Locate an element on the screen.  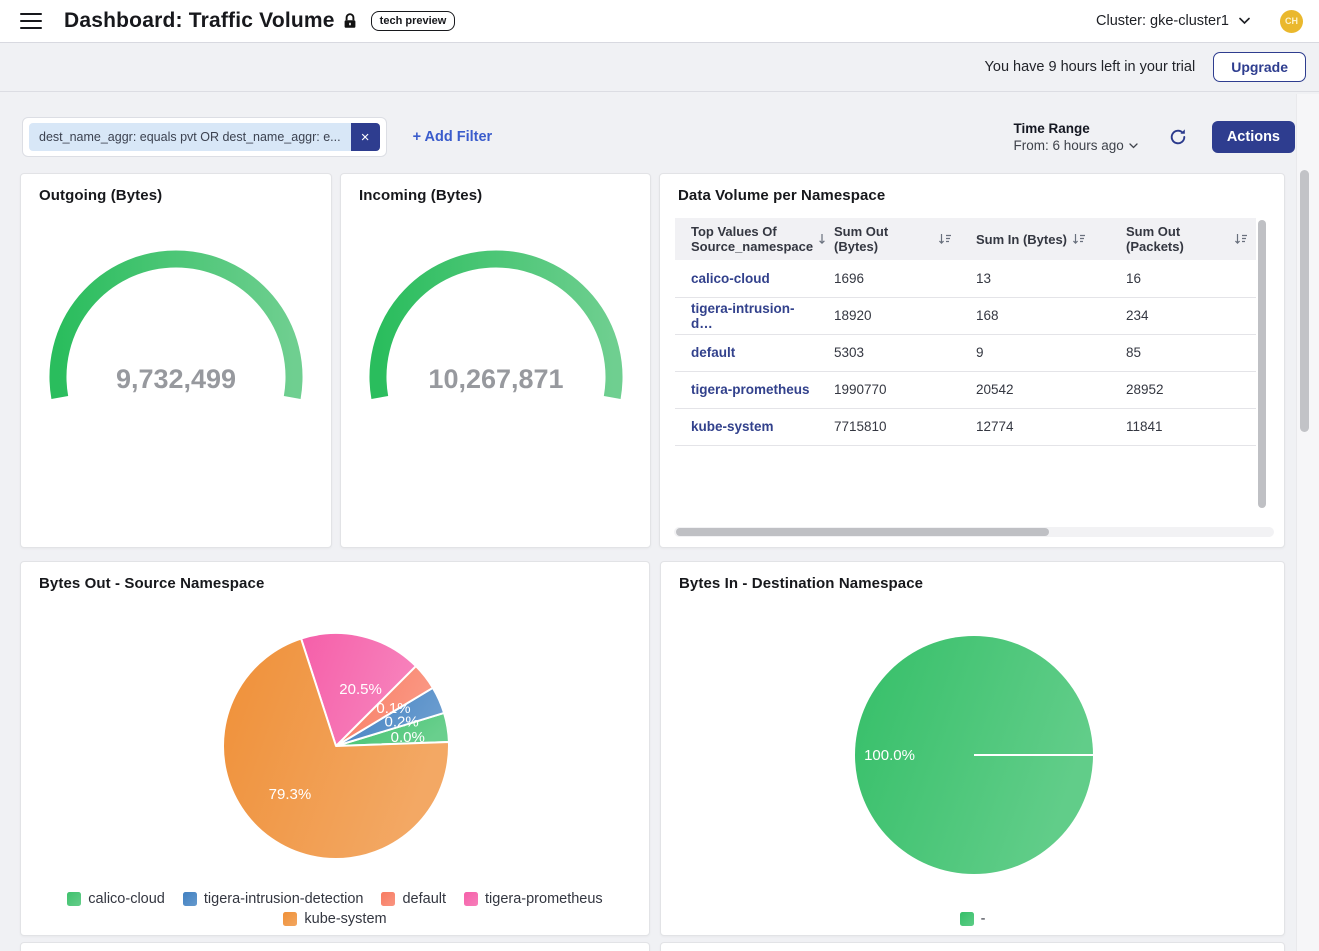
card-incoming-bytes: Incoming (Bytes) 10,267,871 is located at coordinates (495, 360).